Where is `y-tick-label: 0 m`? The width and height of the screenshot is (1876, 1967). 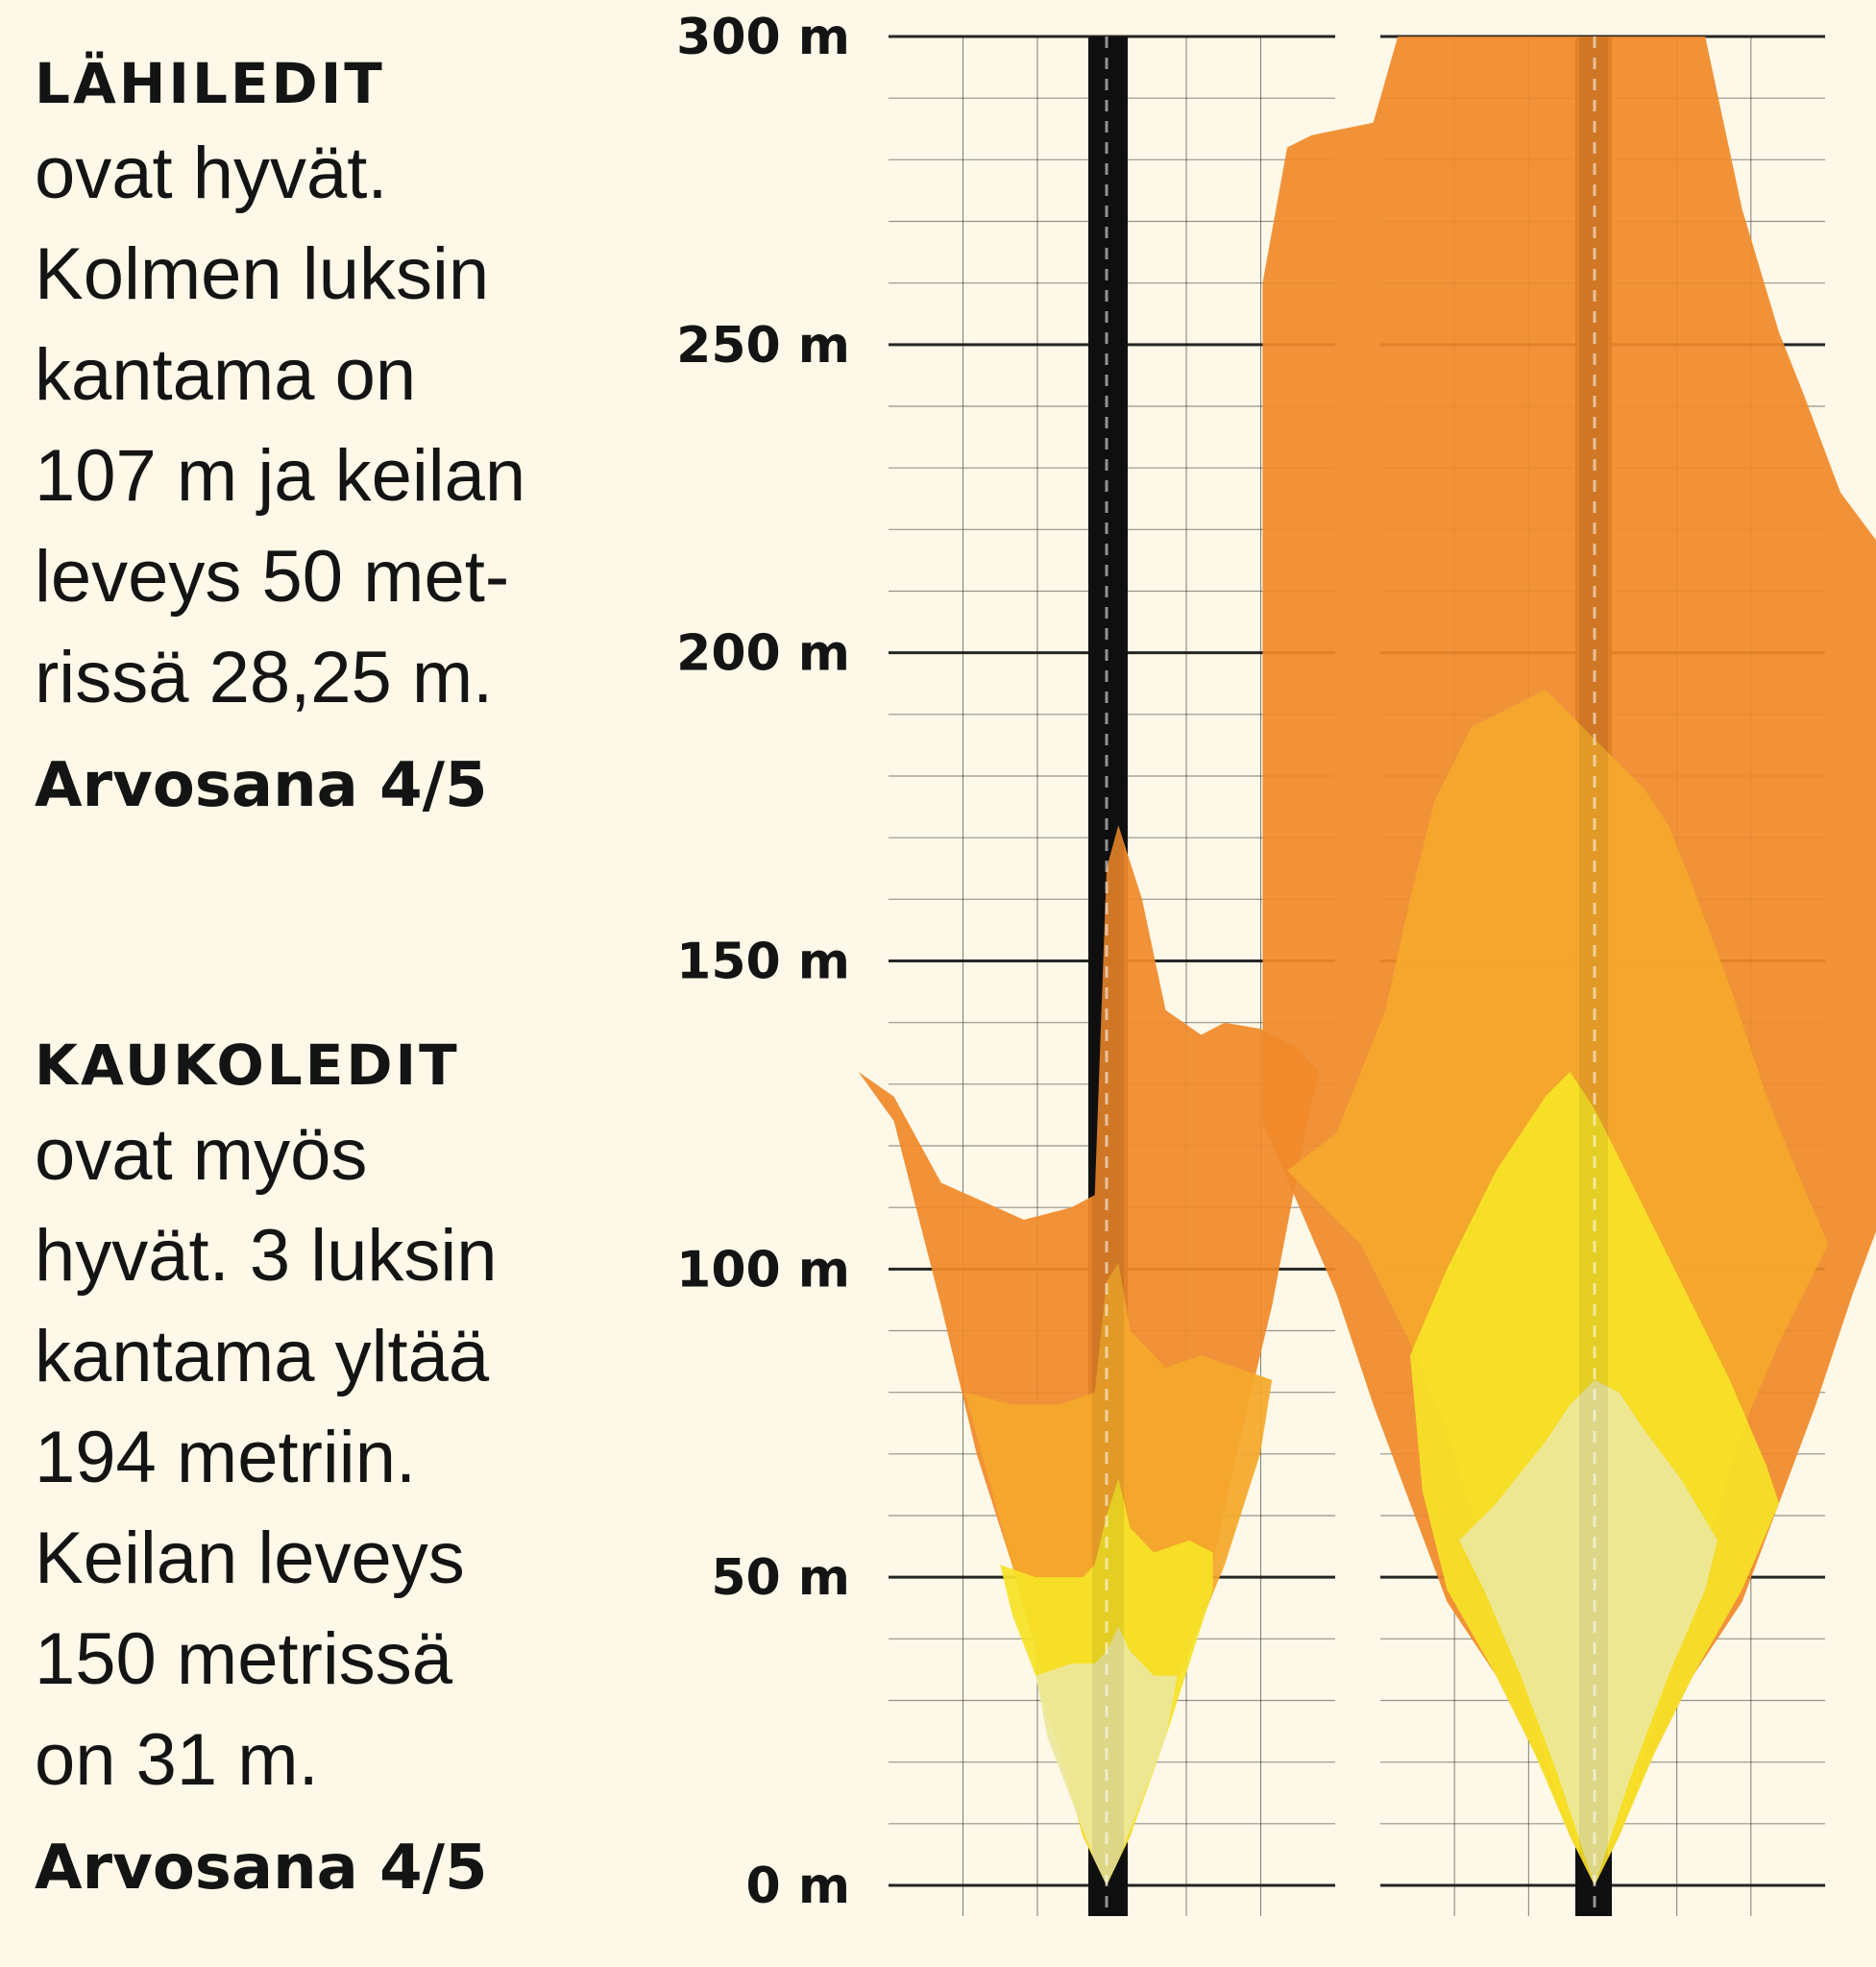
y-tick-label: 0 m is located at coordinates (798, 1886).